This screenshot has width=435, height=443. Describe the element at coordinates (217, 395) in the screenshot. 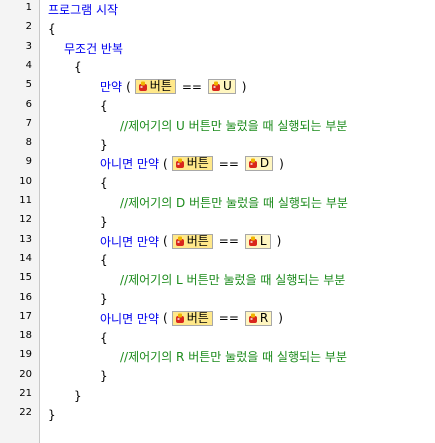

I see `code-line: 21}` at that location.